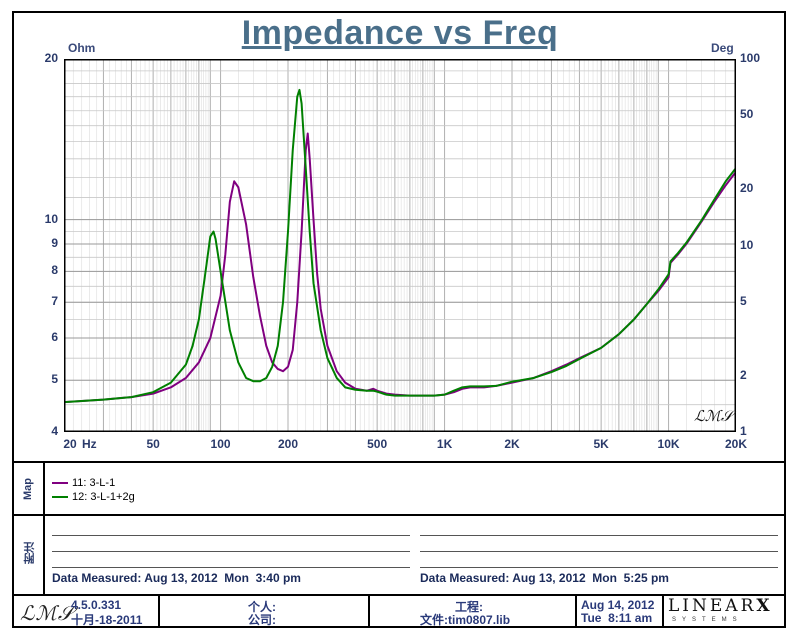 The height and width of the screenshot is (640, 800). Describe the element at coordinates (54, 337) in the screenshot. I see `left-axis-tick: 6` at that location.